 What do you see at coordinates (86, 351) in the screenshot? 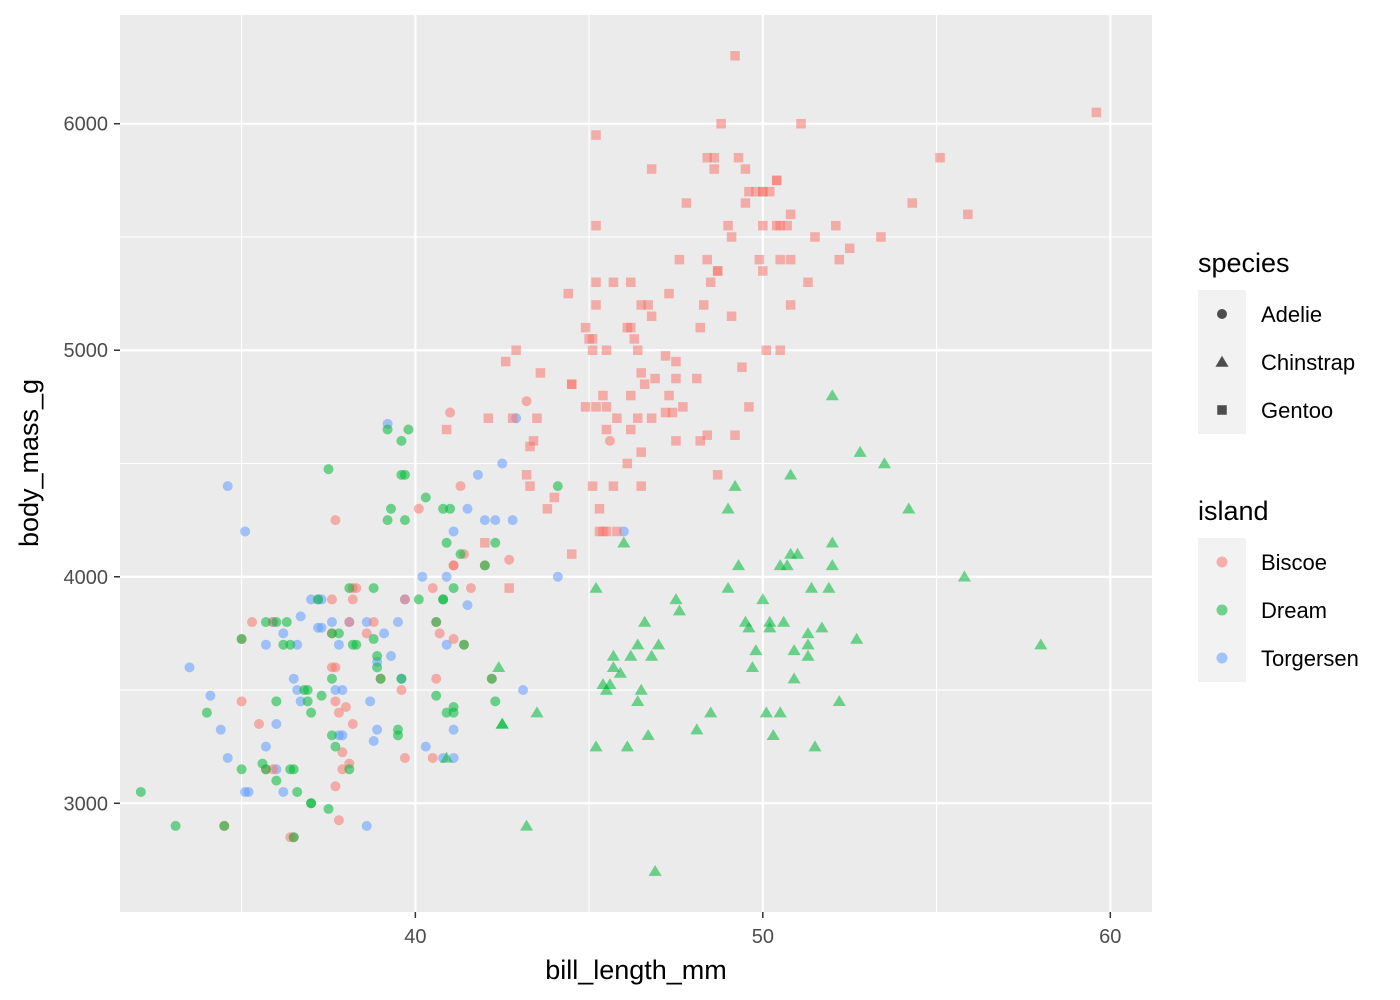
I see `y-tick-label: 5000` at bounding box center [86, 351].